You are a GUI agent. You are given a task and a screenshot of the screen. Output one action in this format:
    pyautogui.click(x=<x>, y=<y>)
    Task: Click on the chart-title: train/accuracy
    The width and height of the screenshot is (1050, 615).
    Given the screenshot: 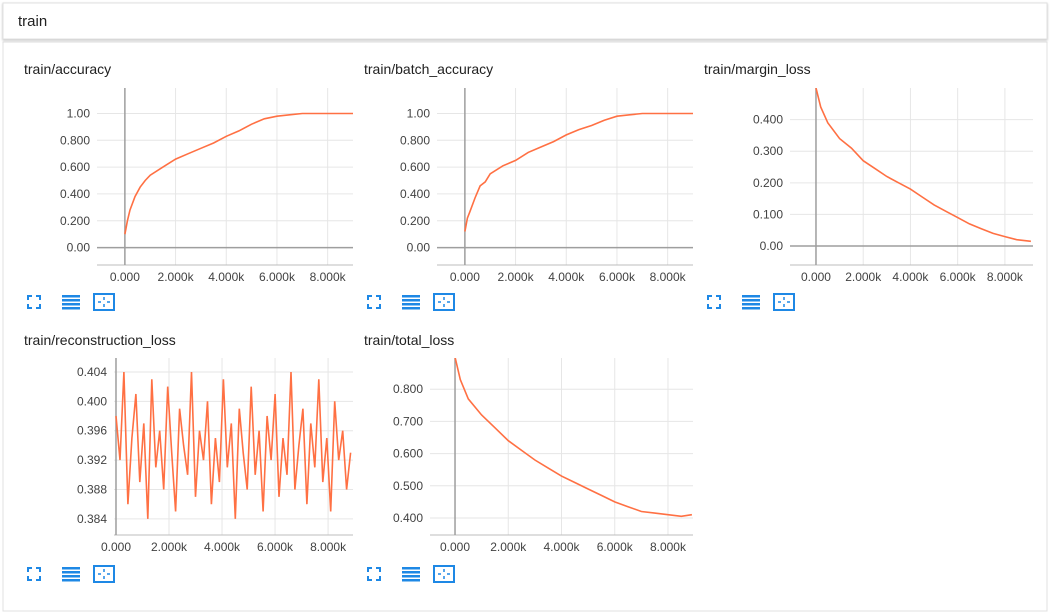 What is the action you would take?
    pyautogui.click(x=67, y=69)
    